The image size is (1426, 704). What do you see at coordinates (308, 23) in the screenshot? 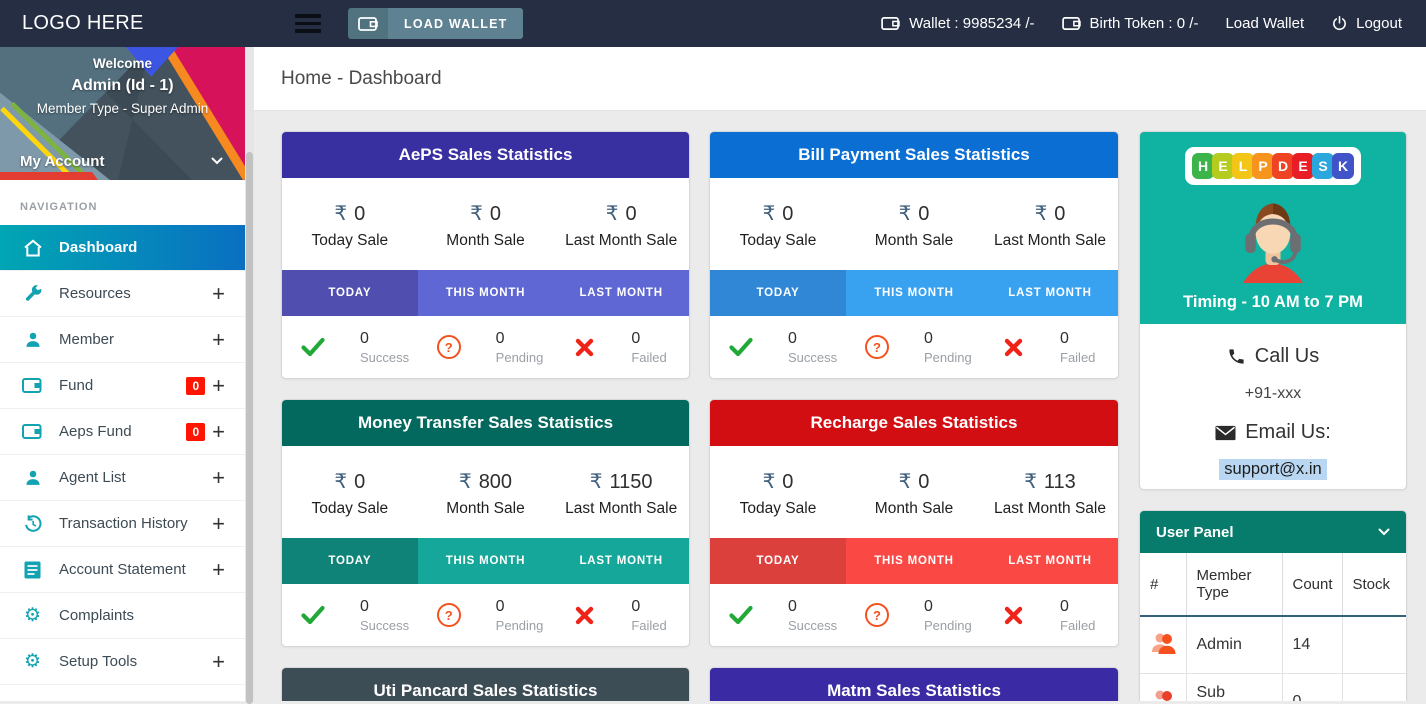
I see `hamburger-menu-icon` at bounding box center [308, 23].